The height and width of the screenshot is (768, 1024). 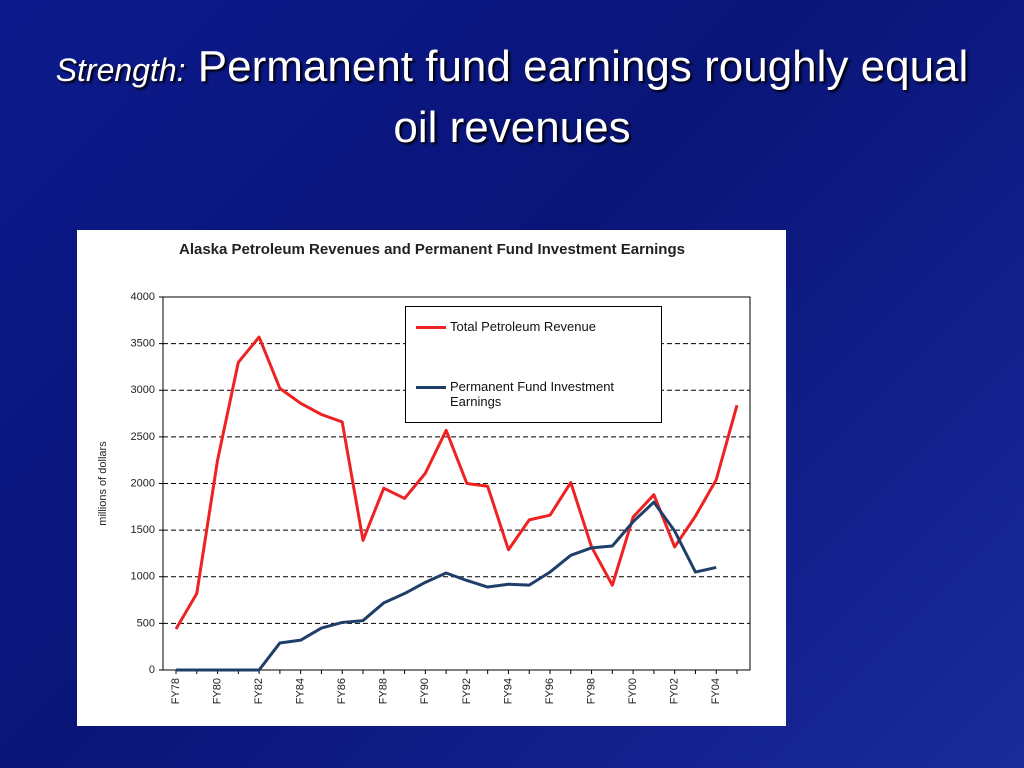 I want to click on y-tick-label: 2000, so click(x=143, y=483).